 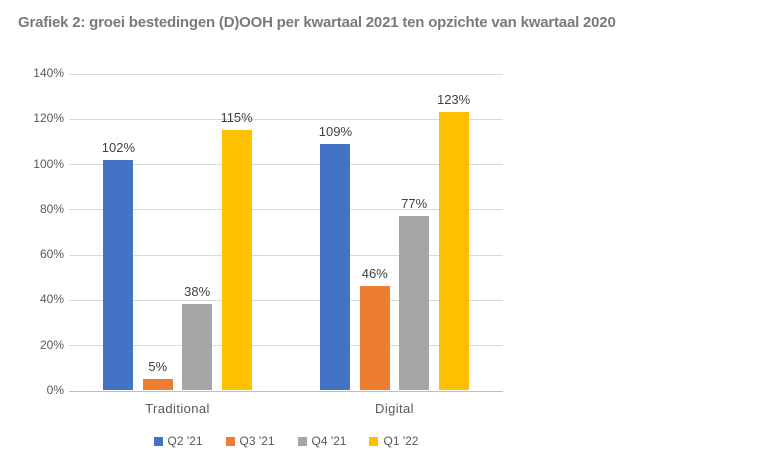 What do you see at coordinates (118, 147) in the screenshot?
I see `bar-data-label: 102%` at bounding box center [118, 147].